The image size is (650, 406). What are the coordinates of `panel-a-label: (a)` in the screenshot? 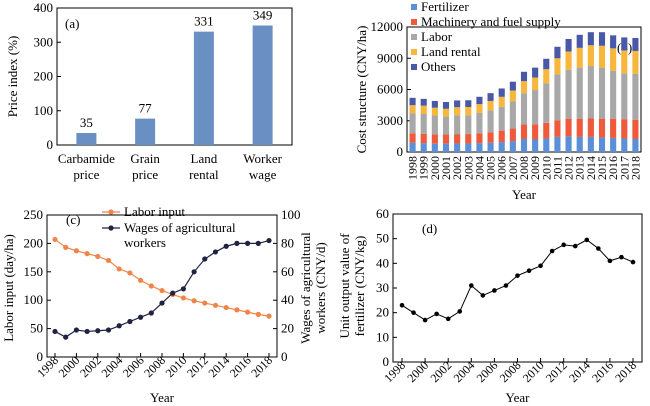 It's located at (72, 23).